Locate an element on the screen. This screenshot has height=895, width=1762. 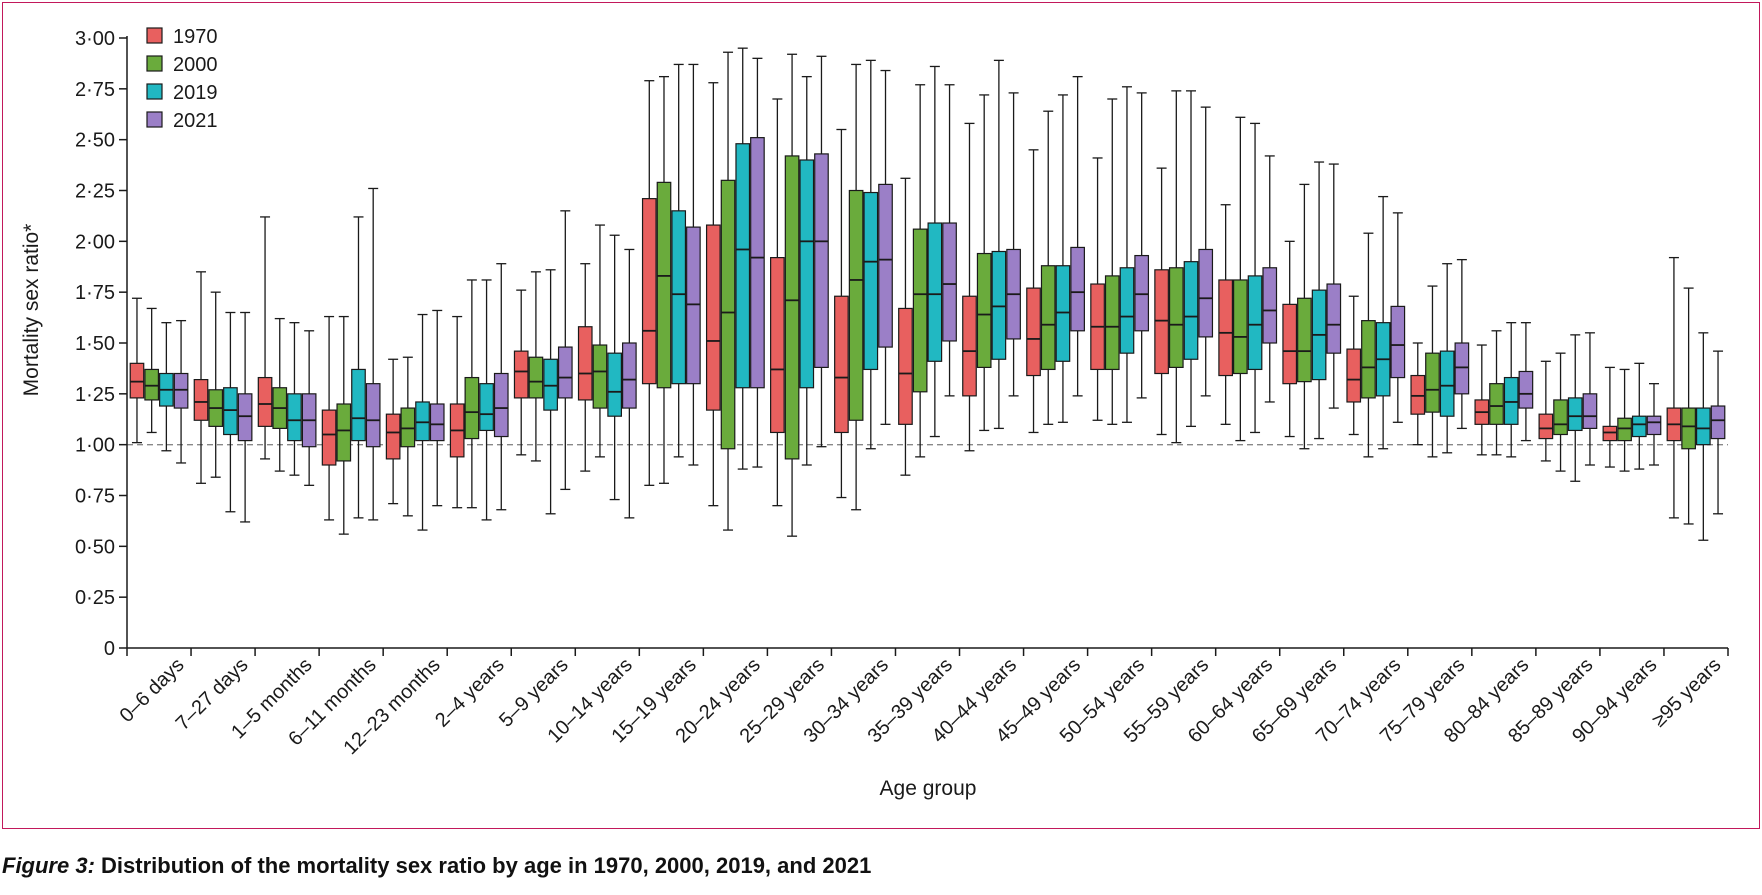
legend-label: 1970 is located at coordinates (195, 37).